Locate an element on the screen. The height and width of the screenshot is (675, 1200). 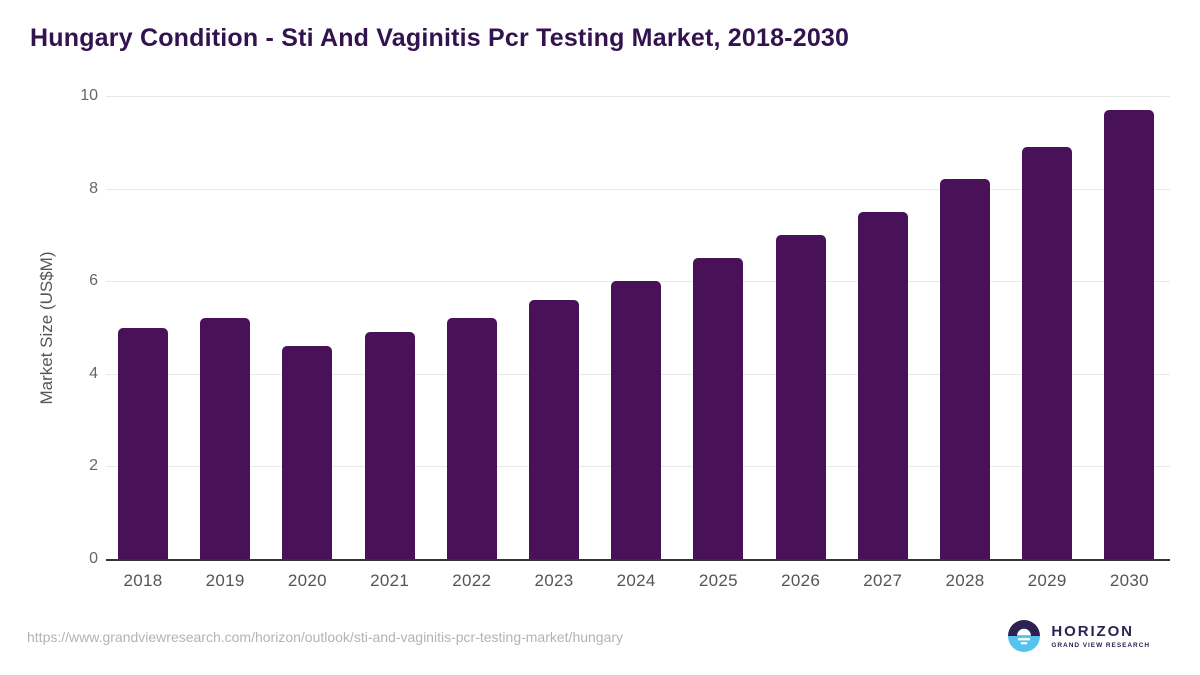
x-tick-label-2030: 2030 is located at coordinates (1129, 580).